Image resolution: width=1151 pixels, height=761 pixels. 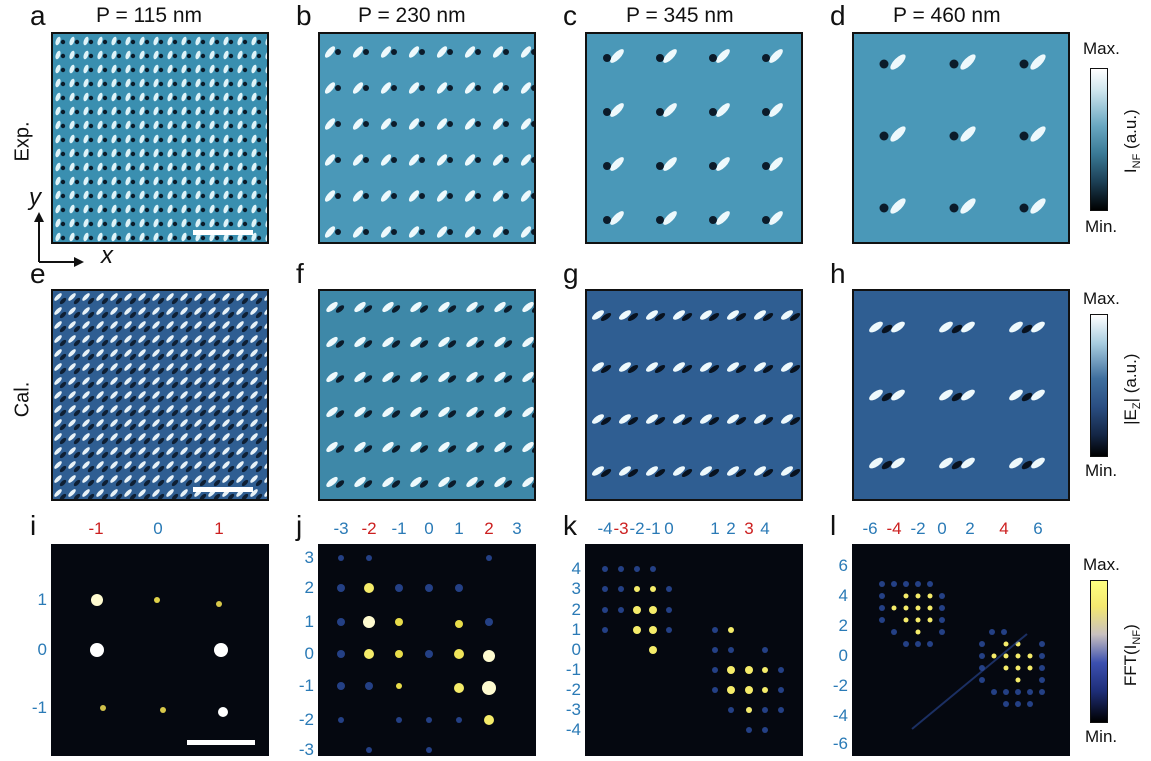 I want to click on fft-j-top-tick: 2, so click(x=489, y=528).